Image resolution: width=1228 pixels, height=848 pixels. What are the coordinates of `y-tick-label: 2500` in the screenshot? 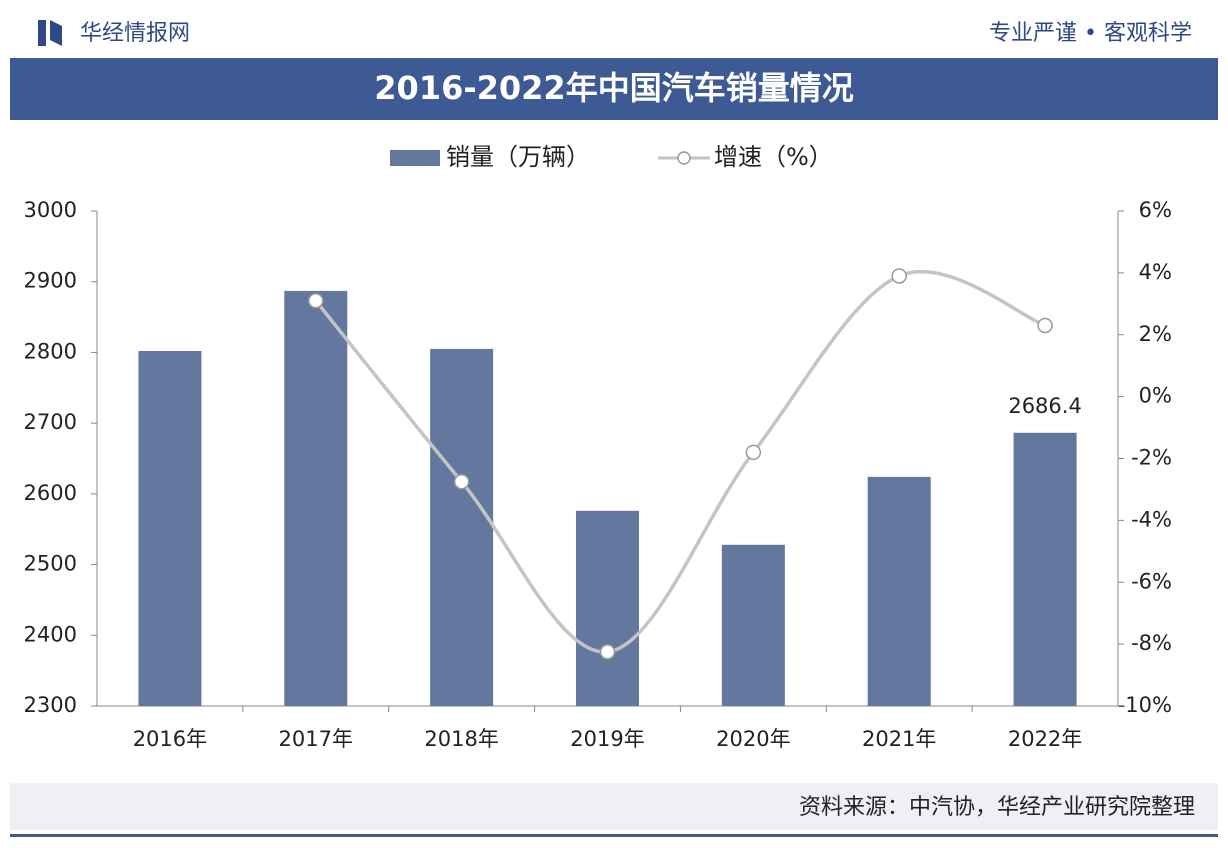 It's located at (50, 564).